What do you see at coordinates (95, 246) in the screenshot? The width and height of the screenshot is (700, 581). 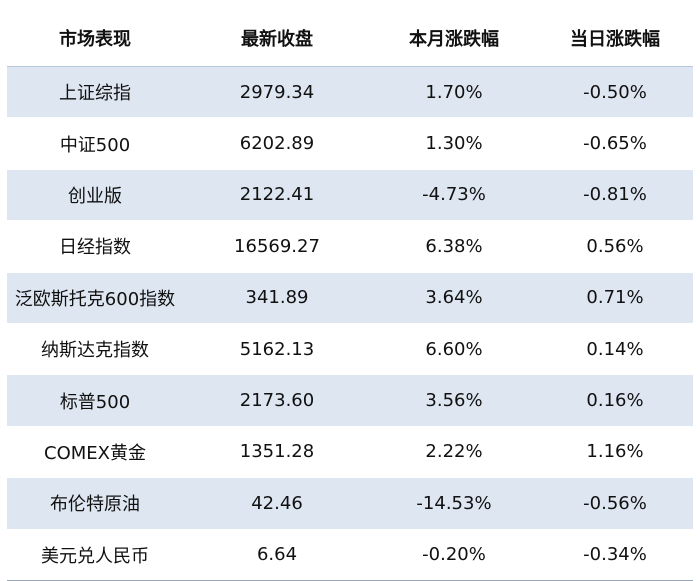 I see `cell-market: 日经指数` at bounding box center [95, 246].